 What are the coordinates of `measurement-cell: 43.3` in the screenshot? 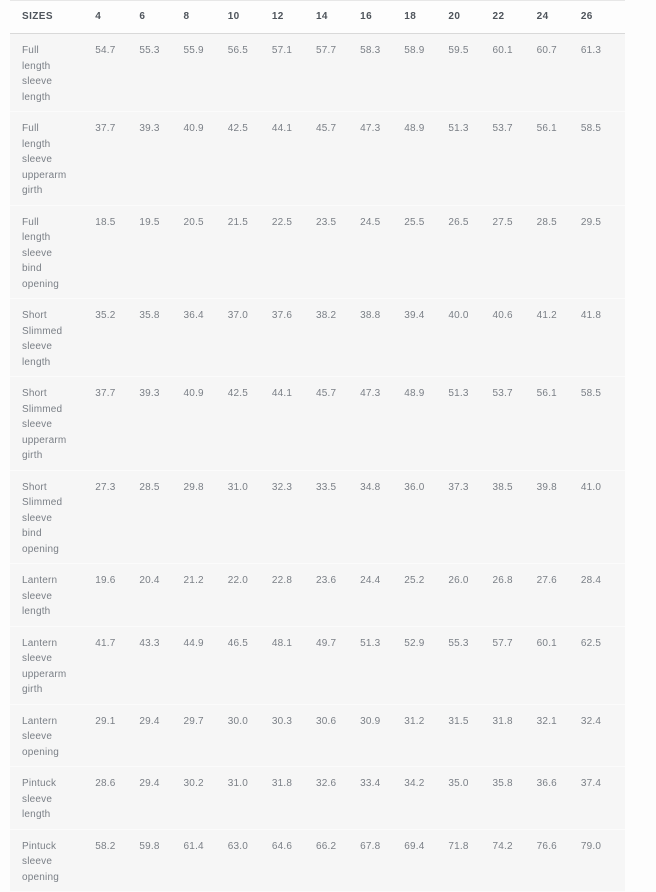 It's located at (161, 665).